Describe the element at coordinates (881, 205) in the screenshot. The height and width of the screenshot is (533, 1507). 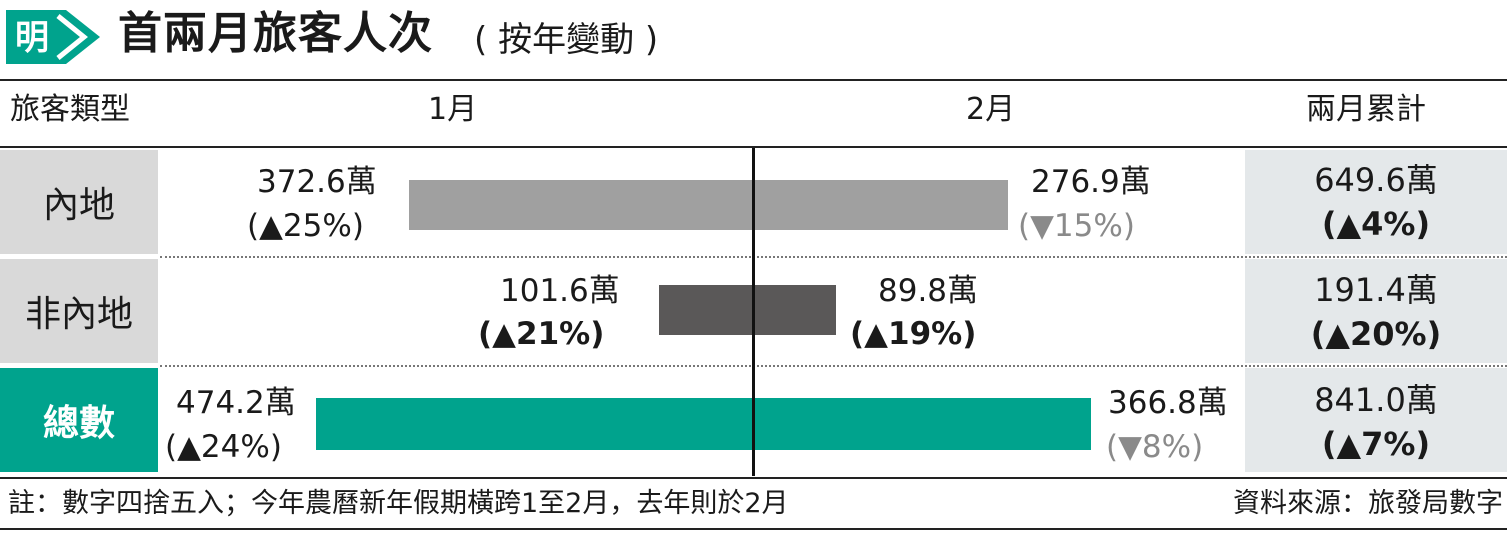
I see `bar-mainland-feb` at that location.